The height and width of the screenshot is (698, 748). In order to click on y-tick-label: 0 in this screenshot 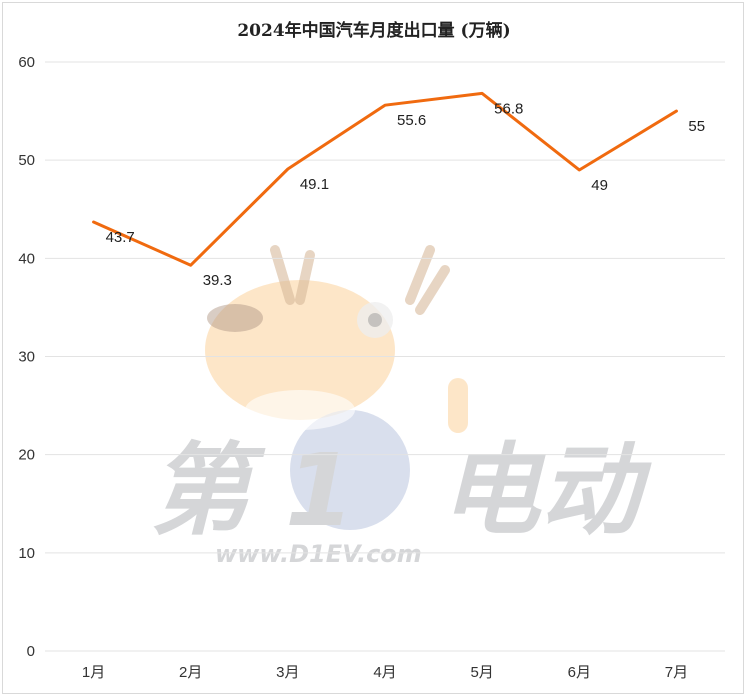, I will do `click(31, 651)`.